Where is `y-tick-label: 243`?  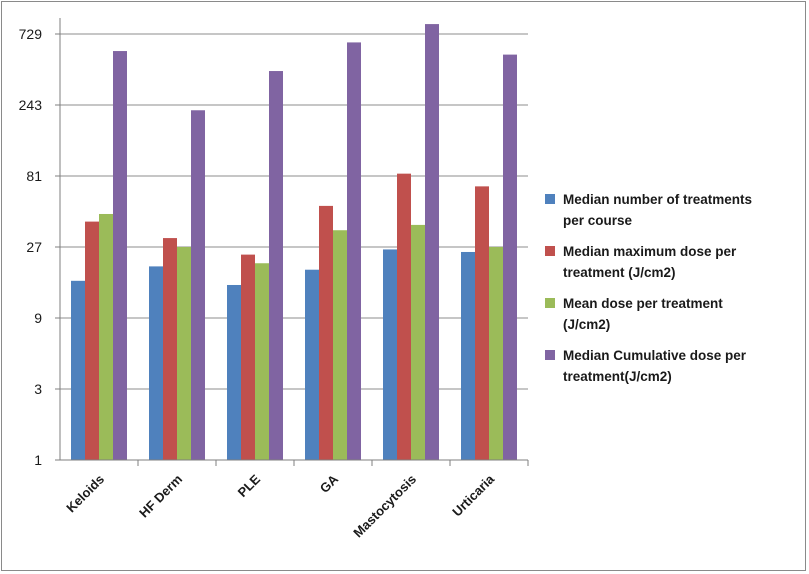 y-tick-label: 243 is located at coordinates (31, 105).